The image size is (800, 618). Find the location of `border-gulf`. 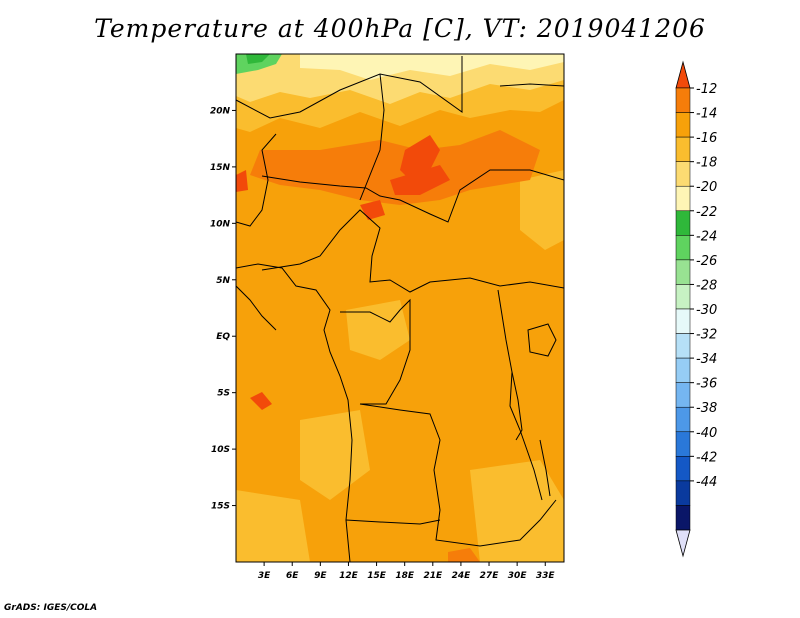

border-gulf is located at coordinates (256, 180).